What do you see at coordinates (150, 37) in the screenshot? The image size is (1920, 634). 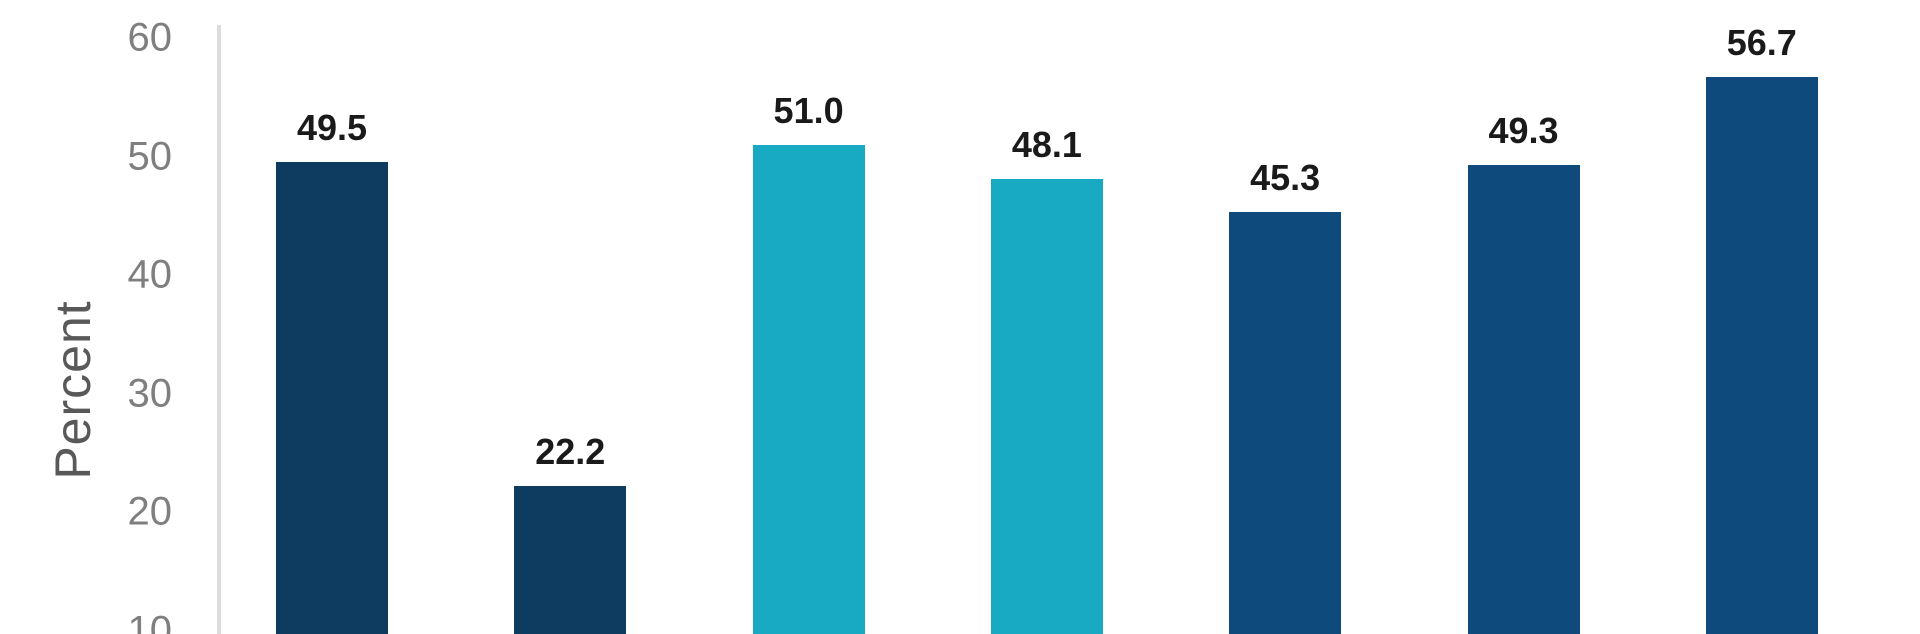 I see `y-tick-label: 60` at bounding box center [150, 37].